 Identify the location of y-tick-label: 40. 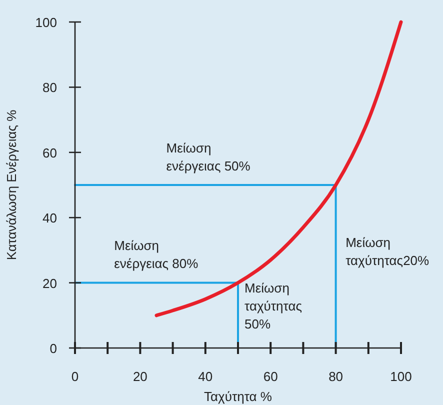
(49, 218).